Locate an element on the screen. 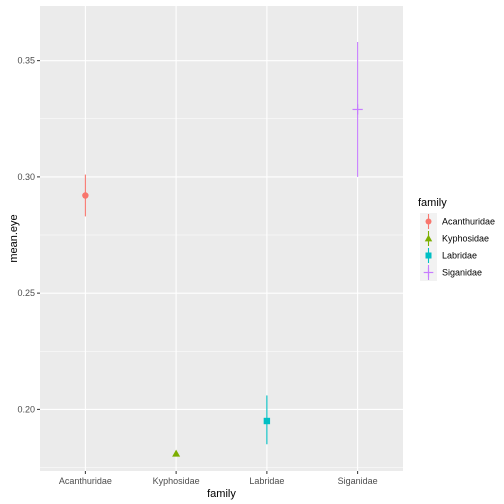  series-kyphosidae is located at coordinates (176, 453).